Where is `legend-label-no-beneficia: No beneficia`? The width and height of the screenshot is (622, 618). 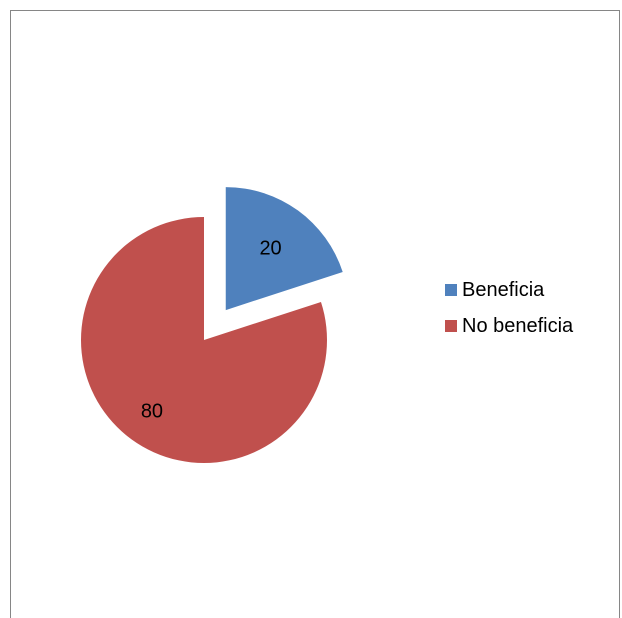
legend-label-no-beneficia: No beneficia is located at coordinates (518, 325).